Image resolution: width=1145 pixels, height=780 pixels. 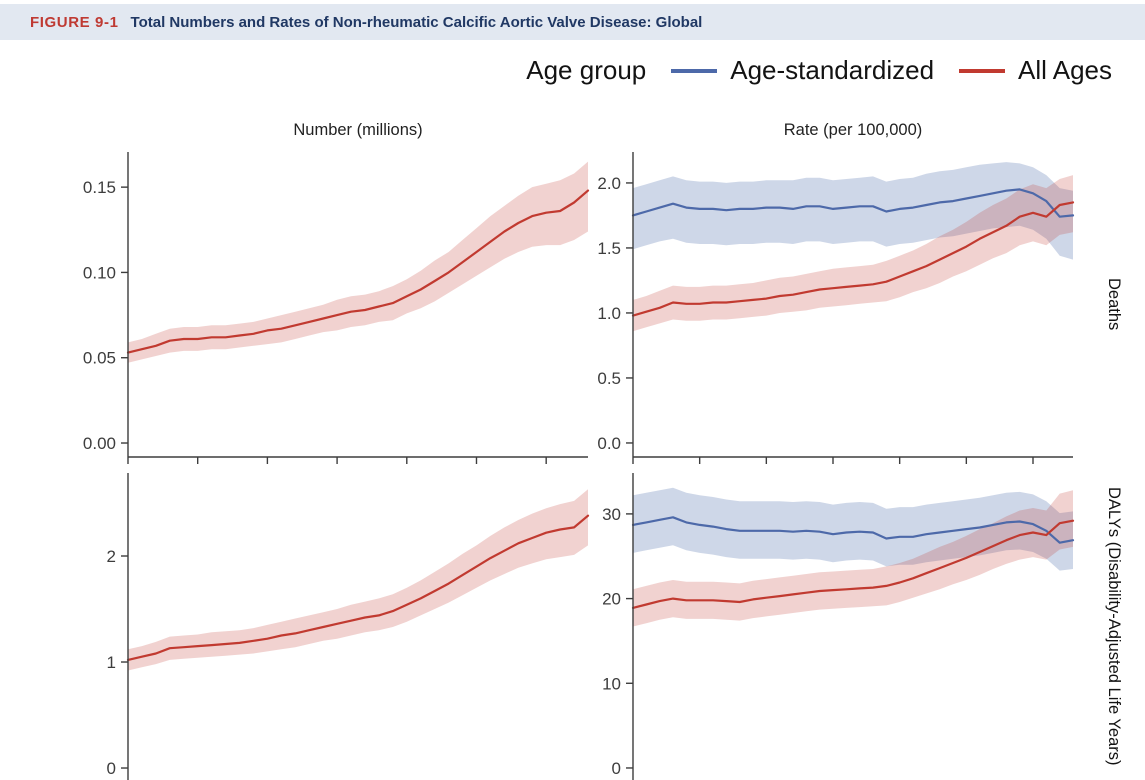 I want to click on deaths-rate-all-ages-line, so click(x=853, y=259).